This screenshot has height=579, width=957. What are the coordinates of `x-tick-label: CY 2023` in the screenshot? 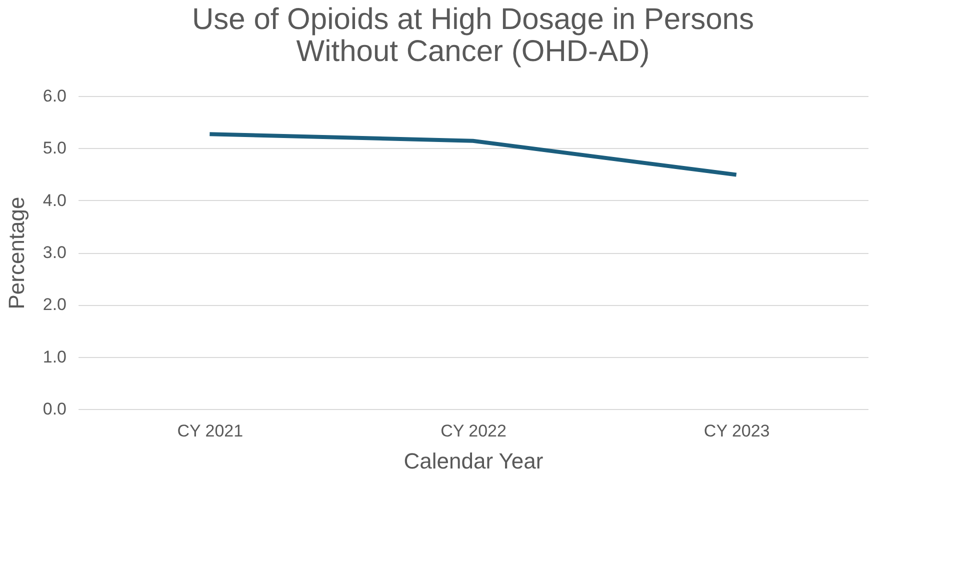 It's located at (737, 431).